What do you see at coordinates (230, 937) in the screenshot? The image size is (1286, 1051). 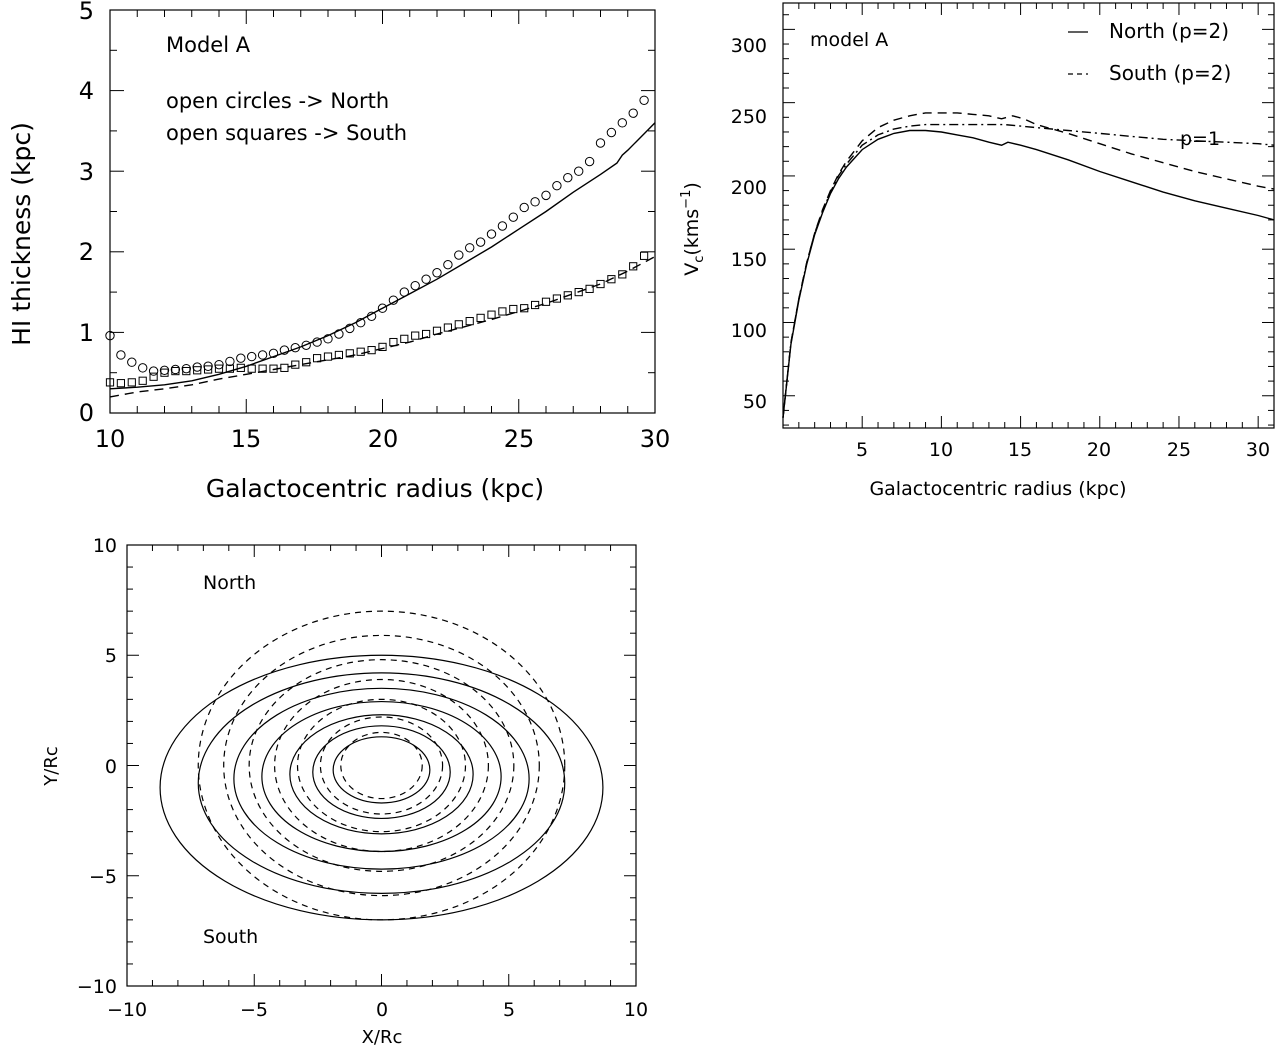 I see `annotation-south: South` at bounding box center [230, 937].